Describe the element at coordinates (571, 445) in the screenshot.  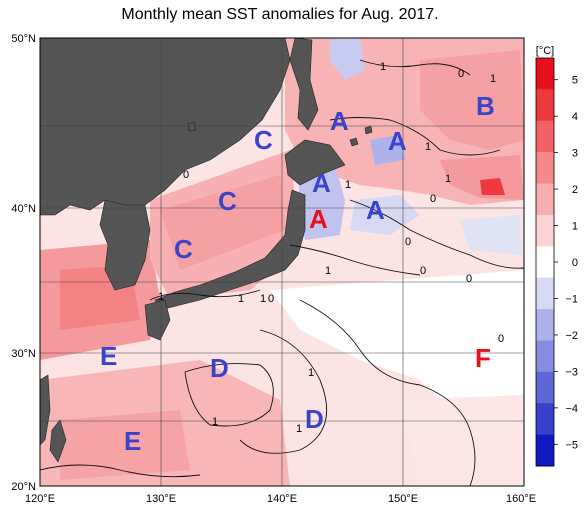
I see `colorbar-tick-label: −5` at that location.